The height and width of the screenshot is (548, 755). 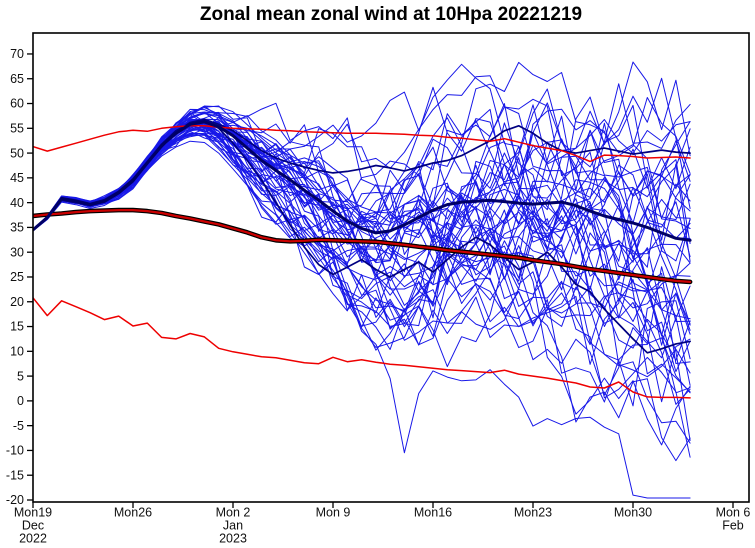 I want to click on y-tick-label: 30, so click(x=17, y=252).